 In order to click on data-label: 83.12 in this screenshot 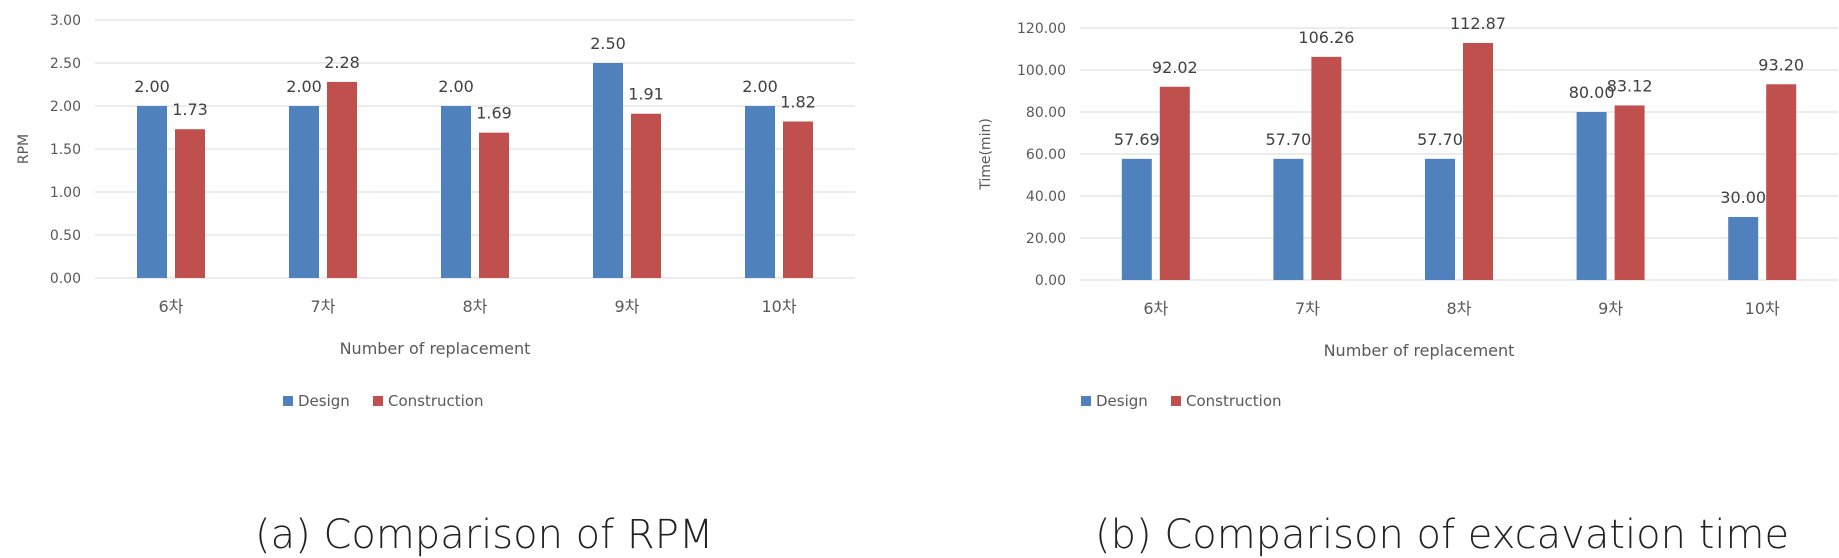, I will do `click(1630, 85)`.